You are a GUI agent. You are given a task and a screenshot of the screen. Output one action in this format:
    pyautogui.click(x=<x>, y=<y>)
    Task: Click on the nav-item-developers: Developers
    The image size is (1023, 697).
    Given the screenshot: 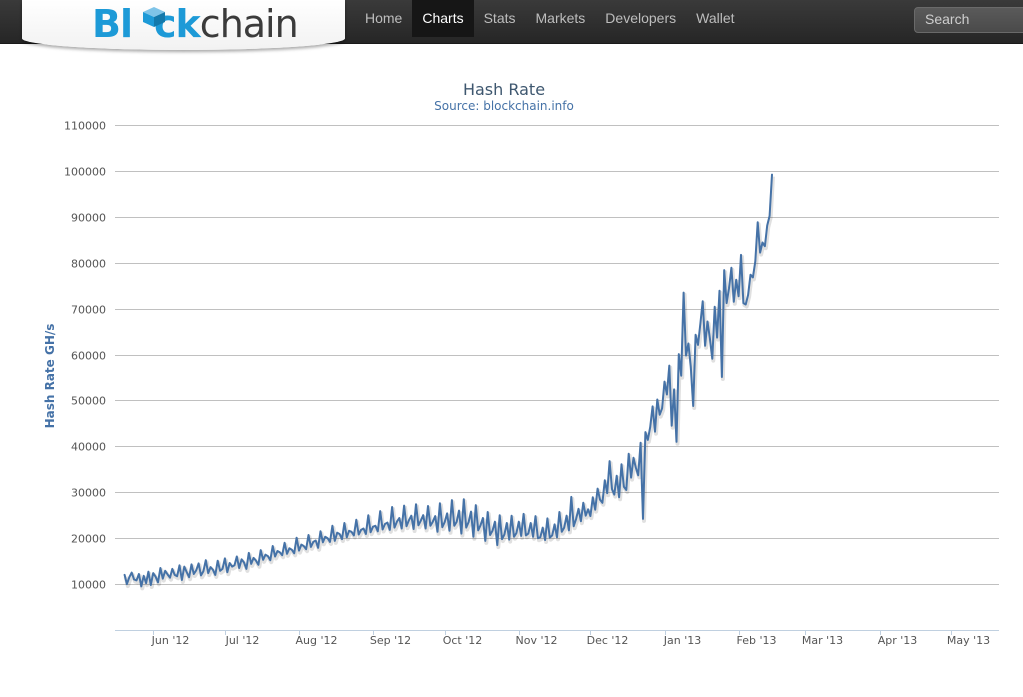 What is the action you would take?
    pyautogui.click(x=641, y=18)
    